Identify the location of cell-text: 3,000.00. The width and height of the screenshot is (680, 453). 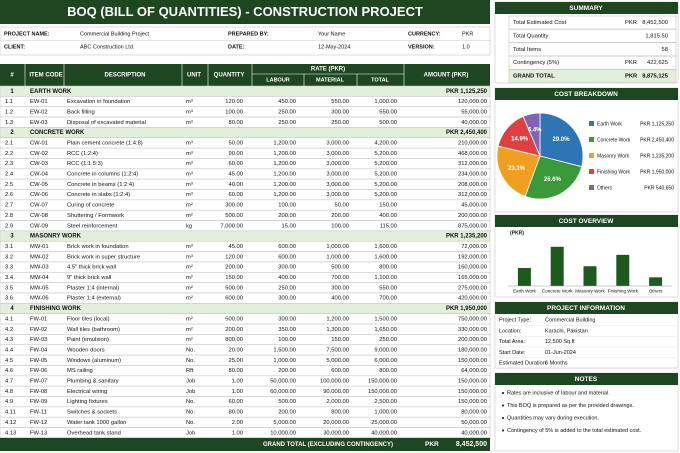
(337, 185).